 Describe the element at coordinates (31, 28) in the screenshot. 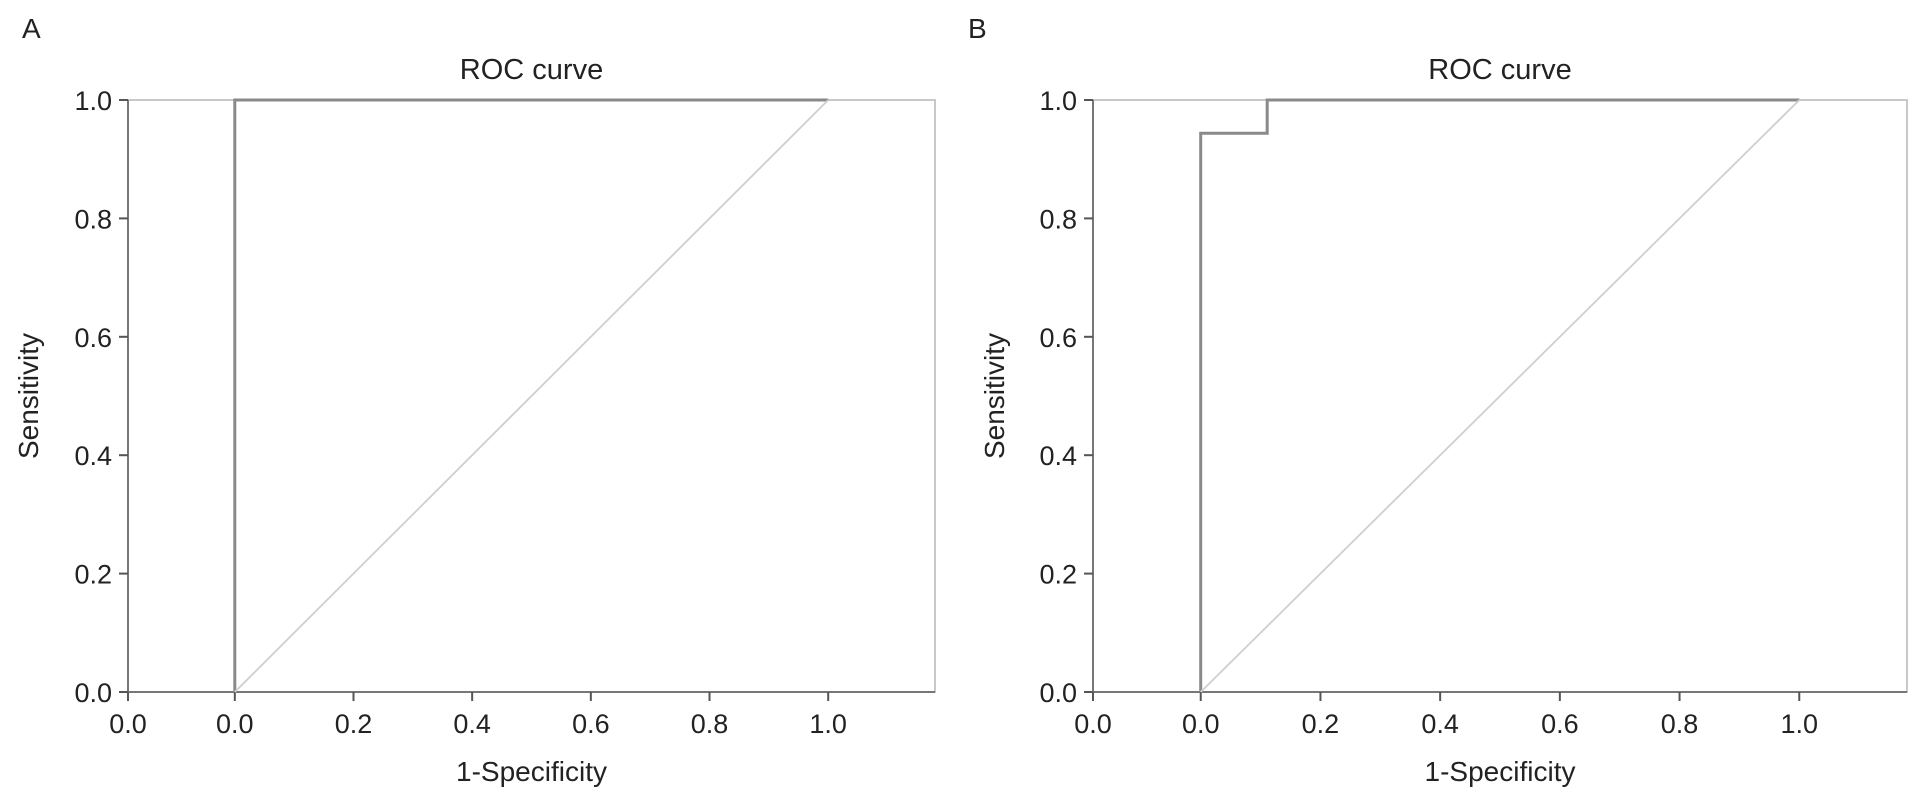

I see `panel-label: A` at that location.